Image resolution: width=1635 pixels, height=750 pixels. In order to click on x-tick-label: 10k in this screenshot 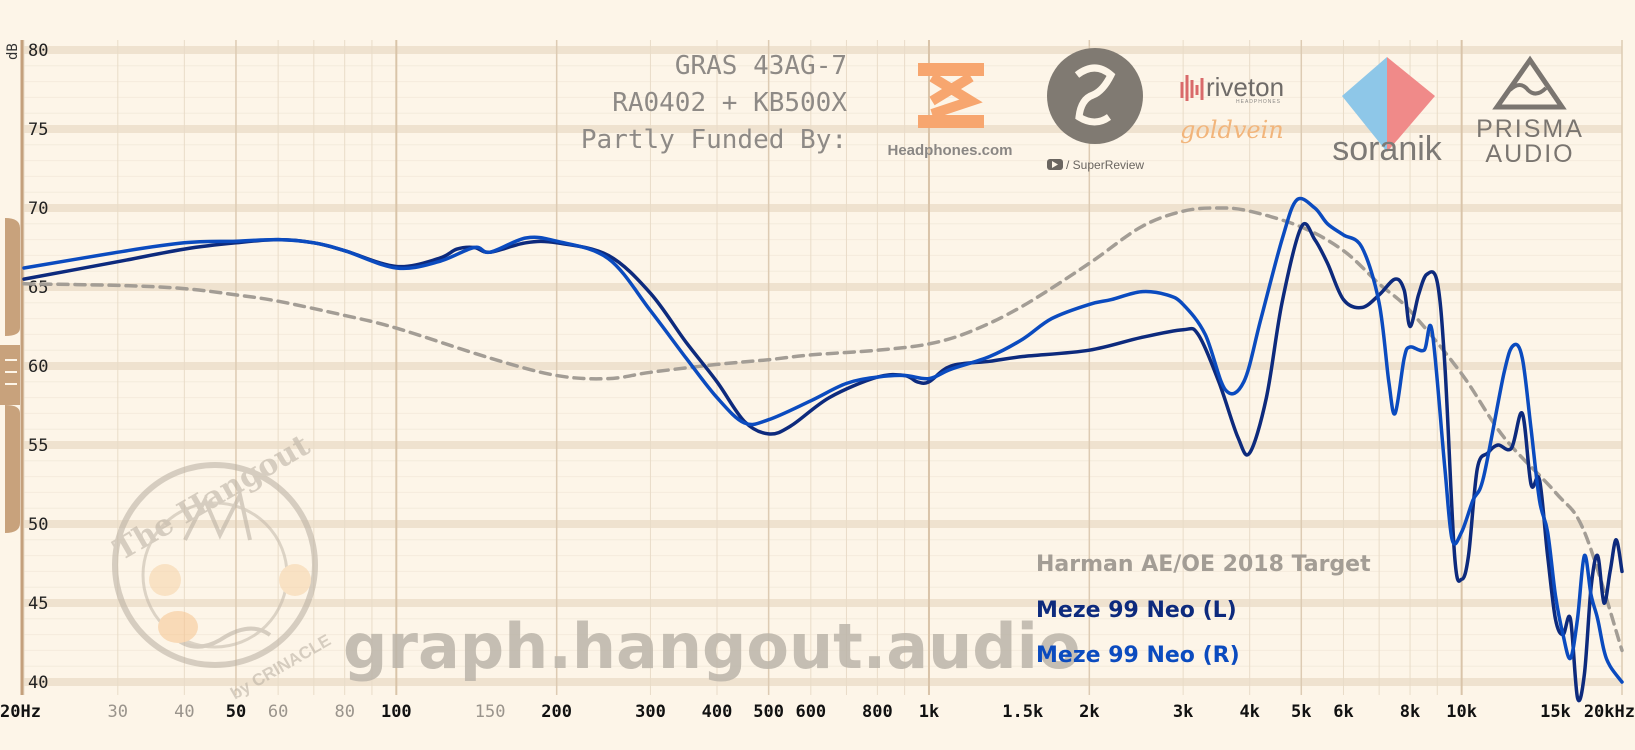, I will do `click(1461, 712)`.